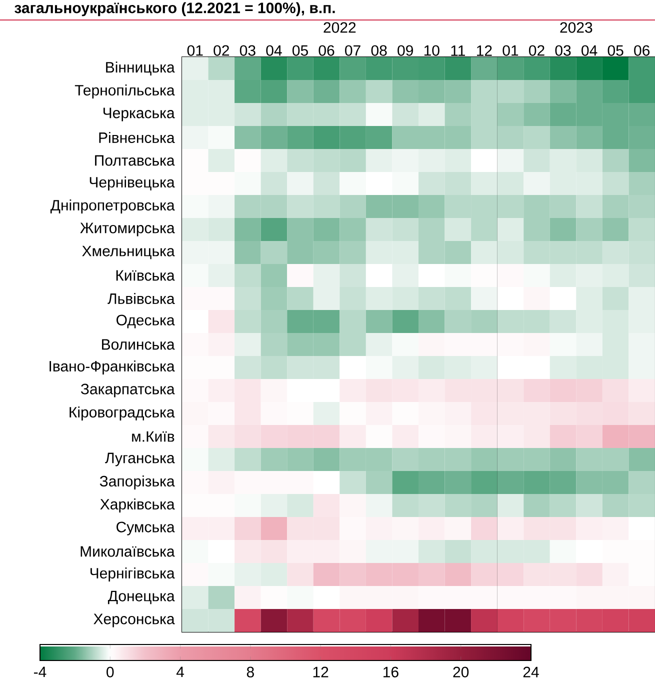  Describe the element at coordinates (137, 483) in the screenshot. I see `y-tick-label: Запорізька` at that location.